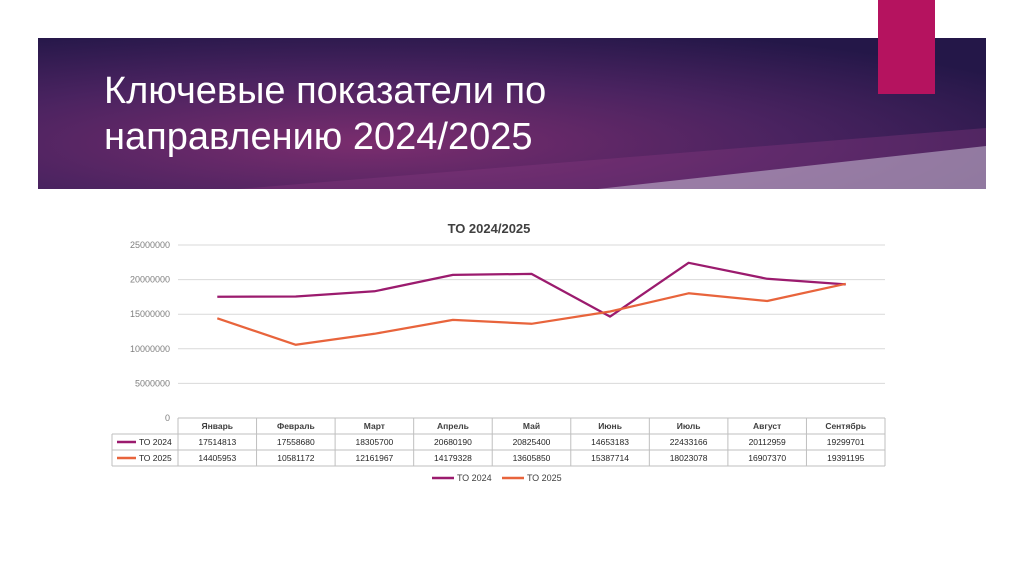 Image resolution: width=1024 pixels, height=574 pixels. I want to click on table-series-name: ТО 2025, so click(155, 458).